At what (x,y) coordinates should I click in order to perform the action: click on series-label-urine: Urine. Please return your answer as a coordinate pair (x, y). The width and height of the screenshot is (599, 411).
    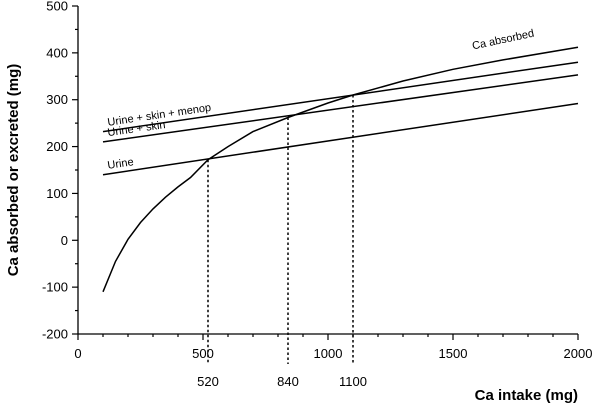
    Looking at the image, I should click on (121, 164).